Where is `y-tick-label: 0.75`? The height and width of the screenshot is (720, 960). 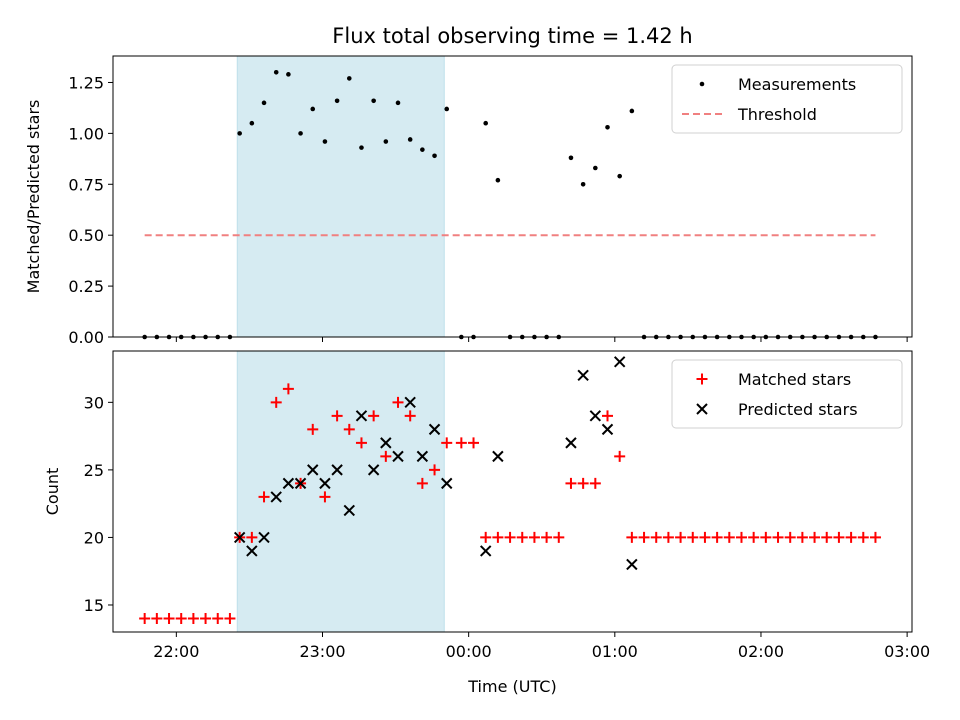
y-tick-label: 0.75 is located at coordinates (86, 184).